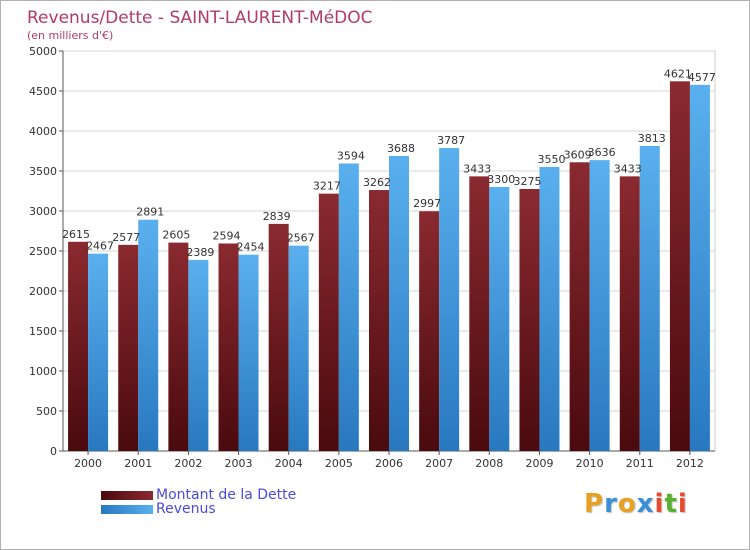  What do you see at coordinates (427, 203) in the screenshot?
I see `data-label-debt: 2997` at bounding box center [427, 203].